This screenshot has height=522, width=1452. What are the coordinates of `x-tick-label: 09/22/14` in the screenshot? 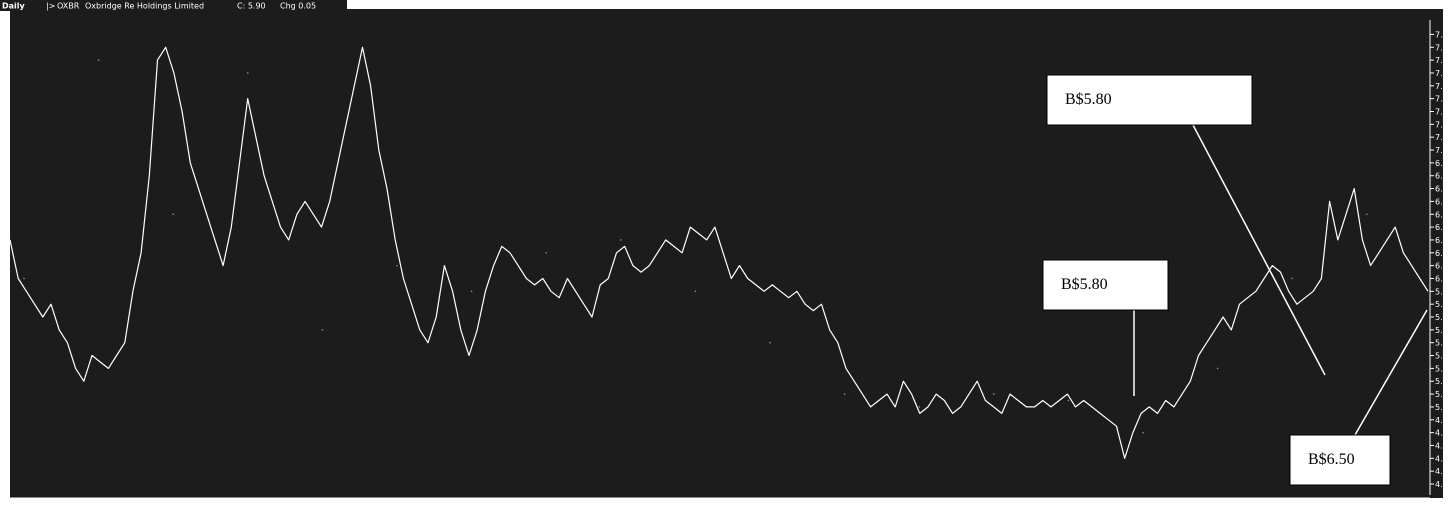 It's located at (173, 510).